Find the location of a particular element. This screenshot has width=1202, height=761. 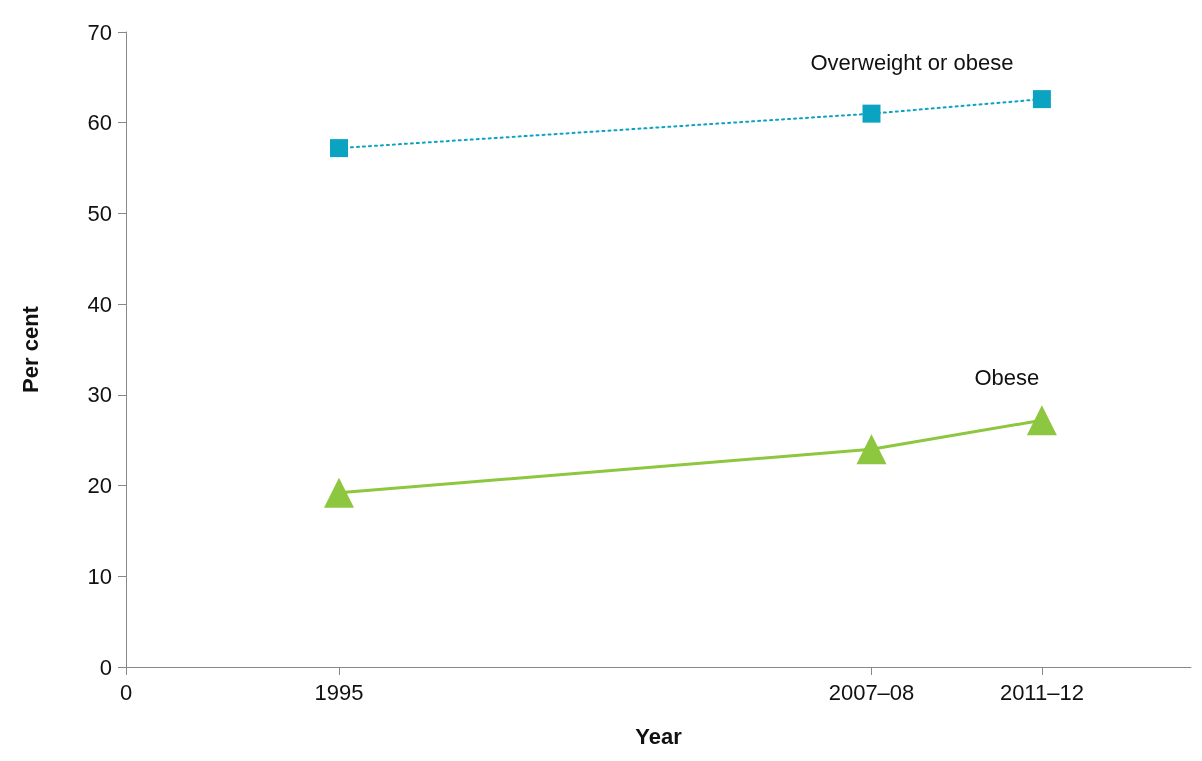

x-tick-label: 0 is located at coordinates (126, 692).